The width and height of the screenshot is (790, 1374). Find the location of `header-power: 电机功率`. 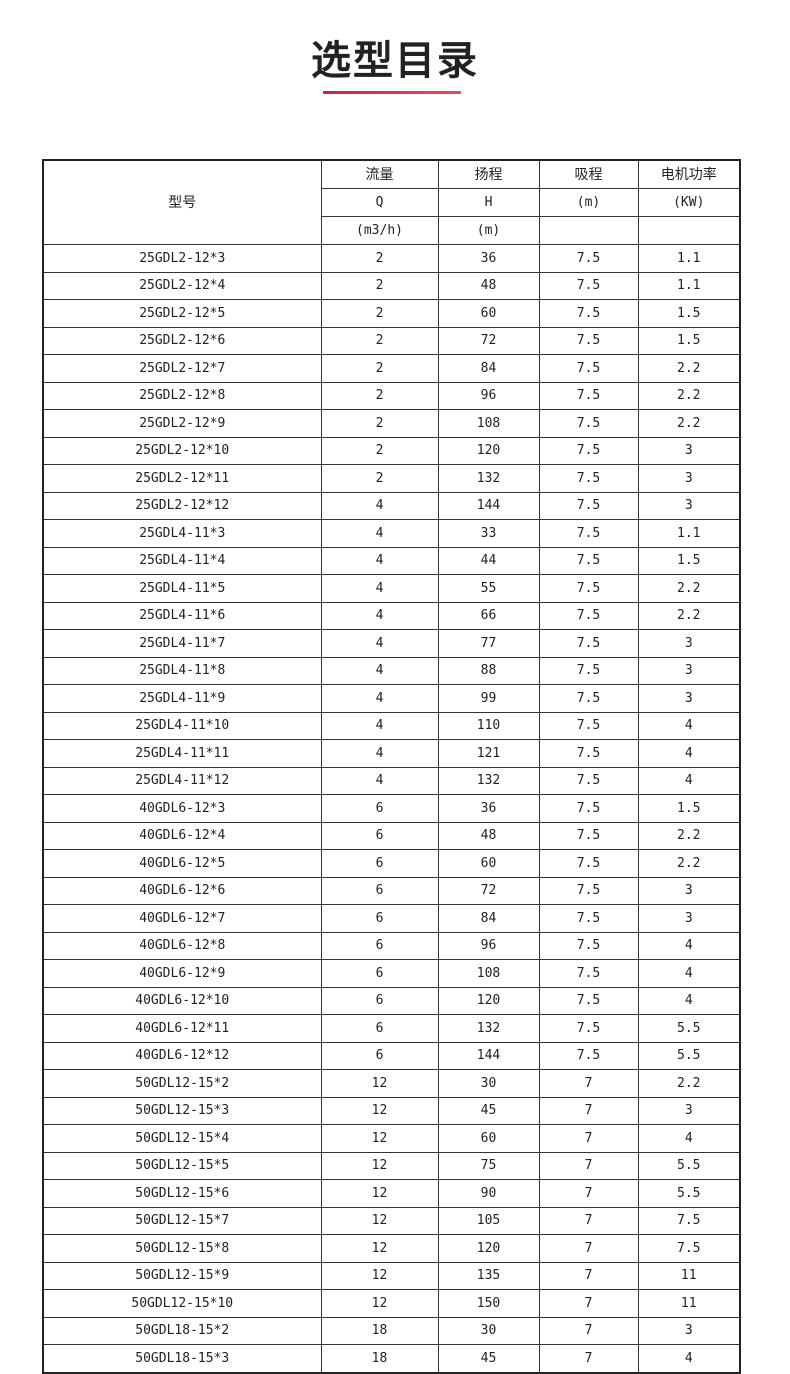

header-power: 电机功率 is located at coordinates (689, 174).